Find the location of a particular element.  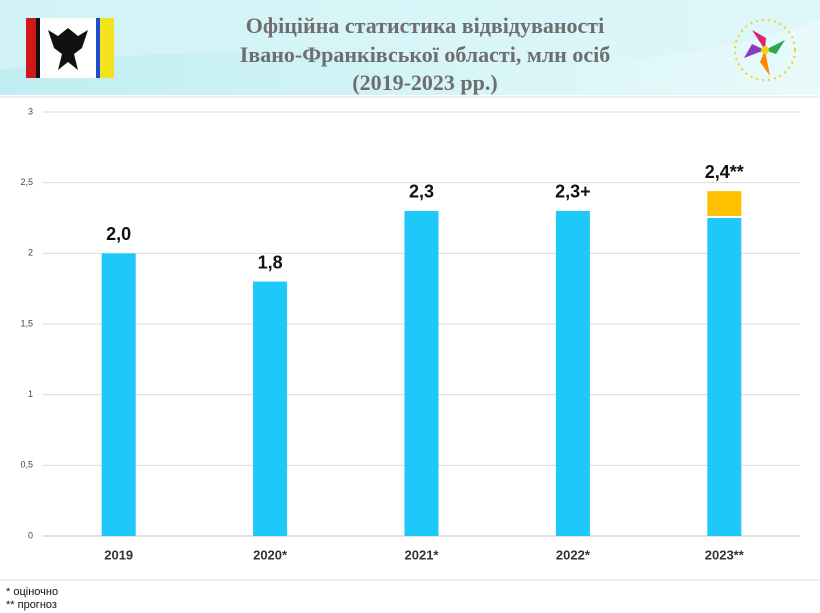

header-wave is located at coordinates (410, 35).